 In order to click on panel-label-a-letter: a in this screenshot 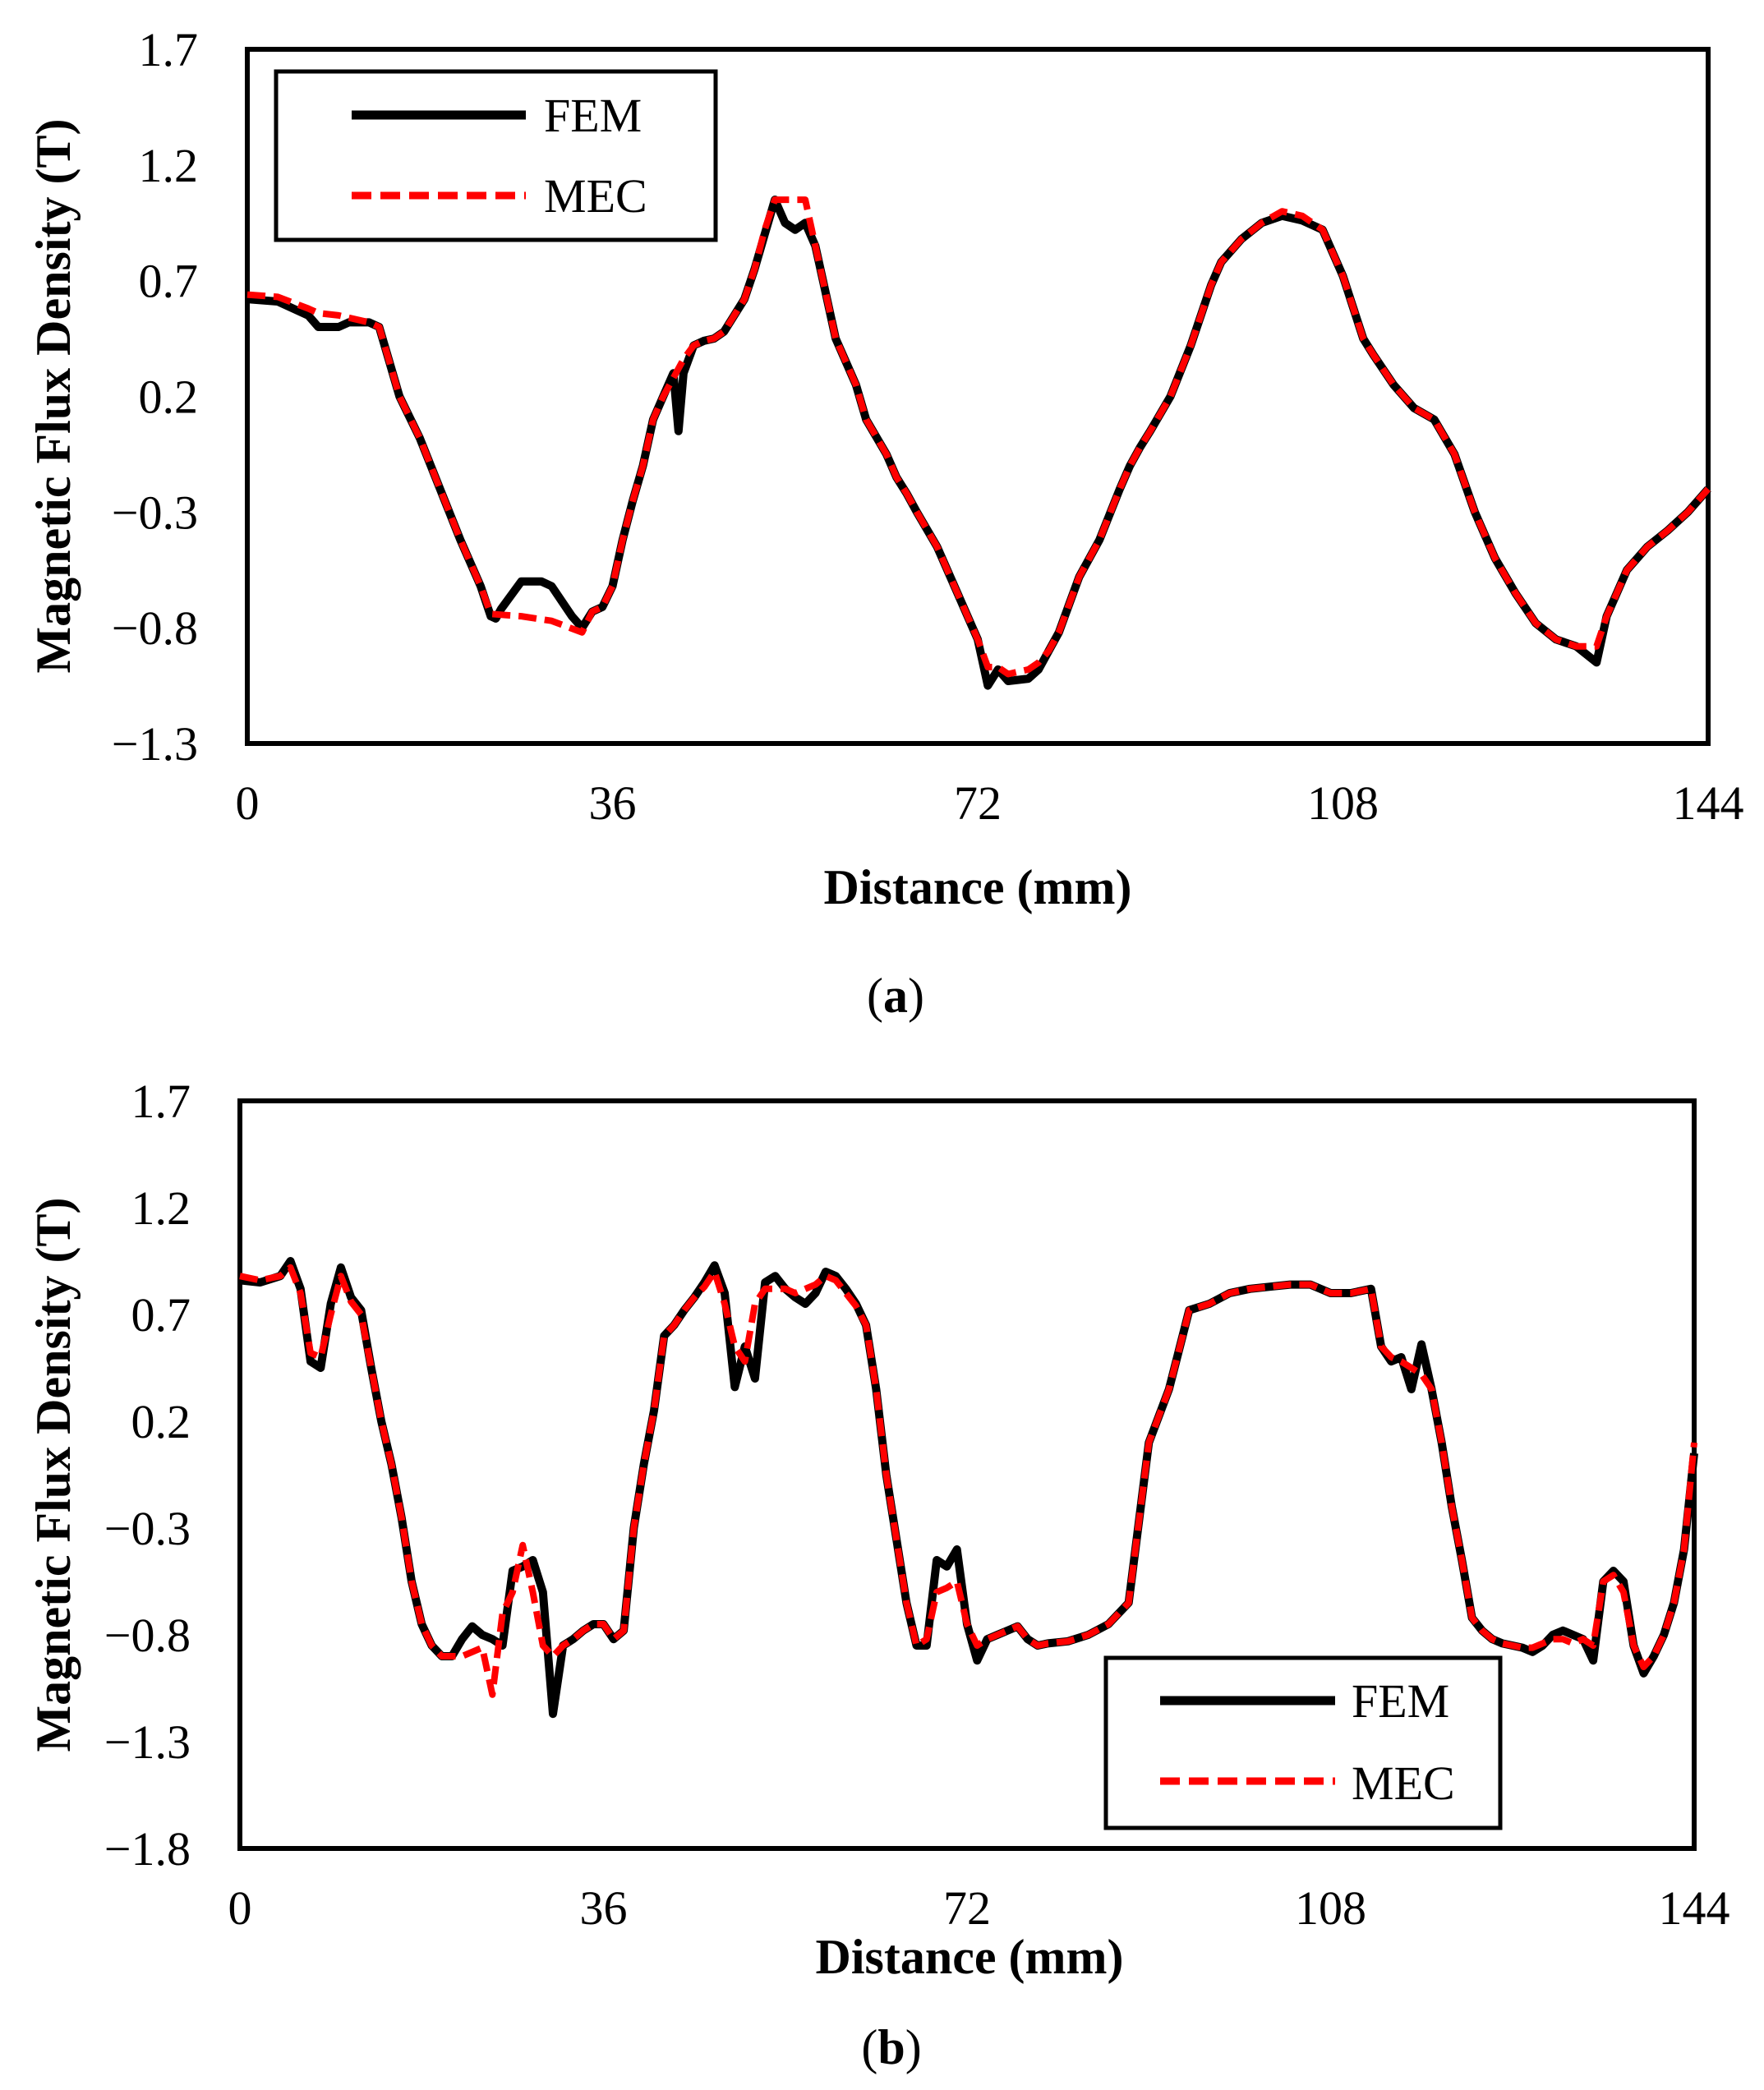, I will do `click(895, 996)`.